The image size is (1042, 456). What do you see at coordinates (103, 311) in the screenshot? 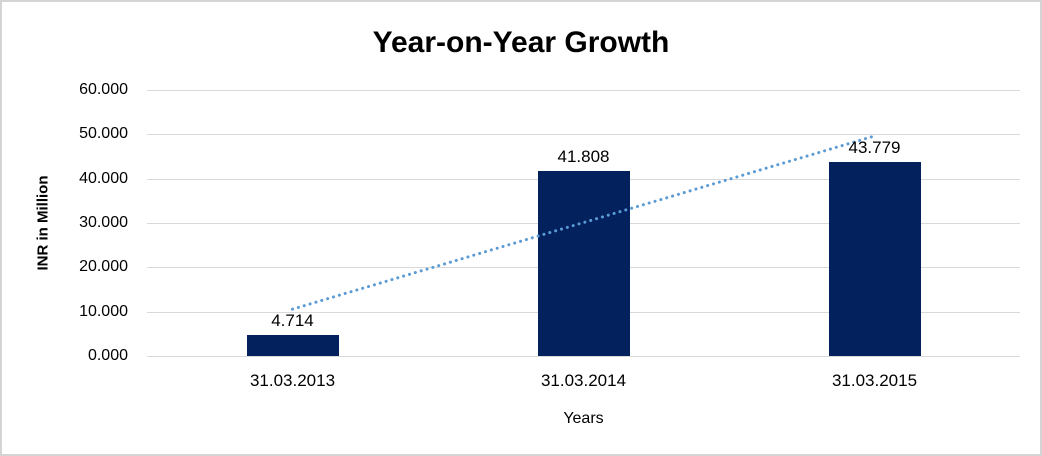
I see `y-tick-label: 10.000` at bounding box center [103, 311].